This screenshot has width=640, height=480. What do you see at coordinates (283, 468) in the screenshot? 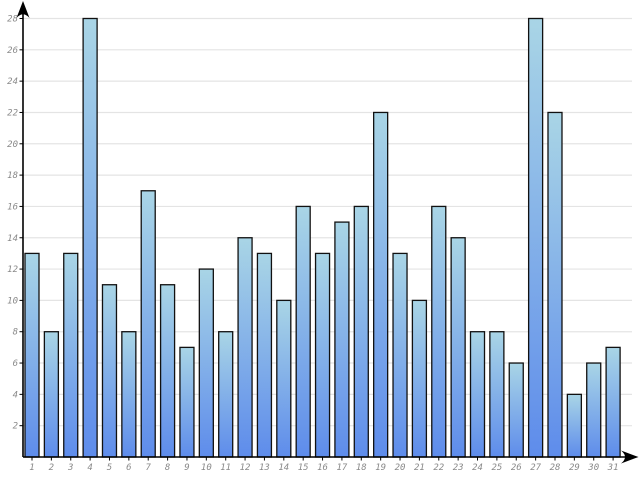
I see `x-tick-label: 14` at bounding box center [283, 468].